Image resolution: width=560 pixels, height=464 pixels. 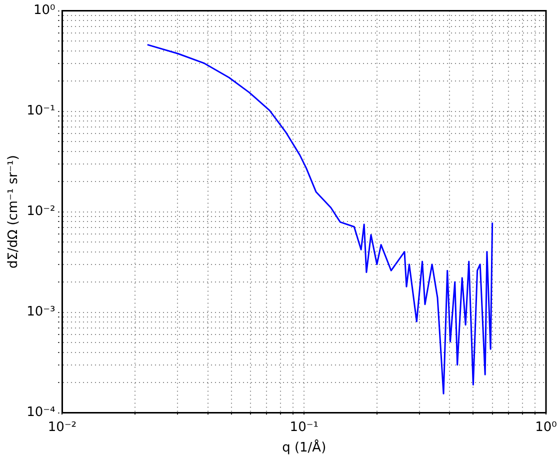 What do you see at coordinates (304, 447) in the screenshot?
I see `x-axis-title: q (1/Å)` at bounding box center [304, 447].